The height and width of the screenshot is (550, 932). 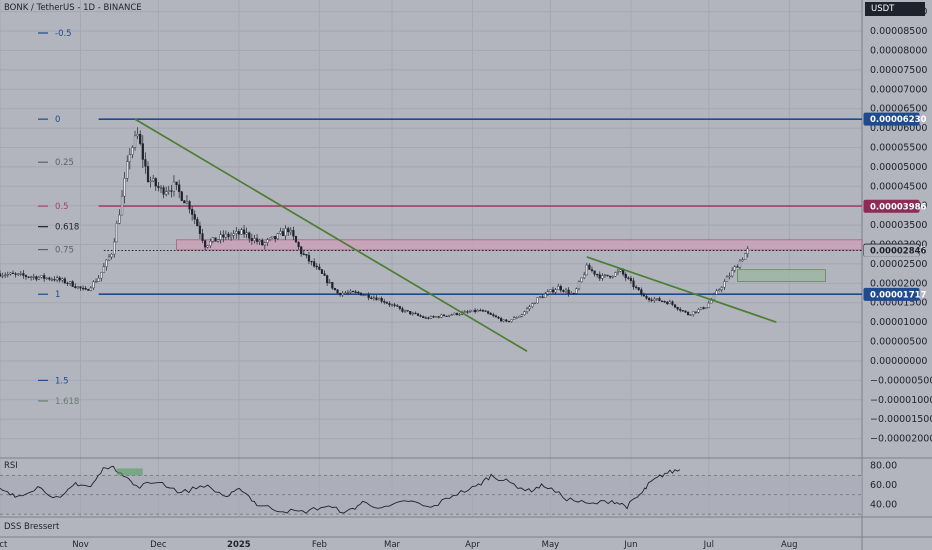 I want to click on currency-badge: USDT, so click(x=895, y=9).